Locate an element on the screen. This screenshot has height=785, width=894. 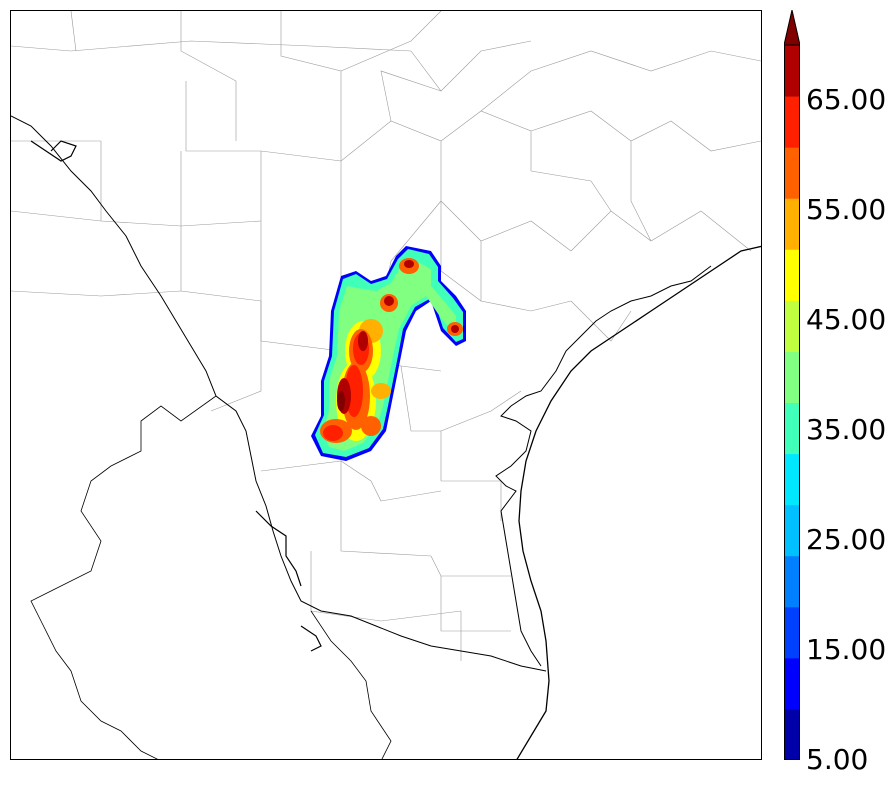
mexico-state-line is located at coordinates (123, 577).